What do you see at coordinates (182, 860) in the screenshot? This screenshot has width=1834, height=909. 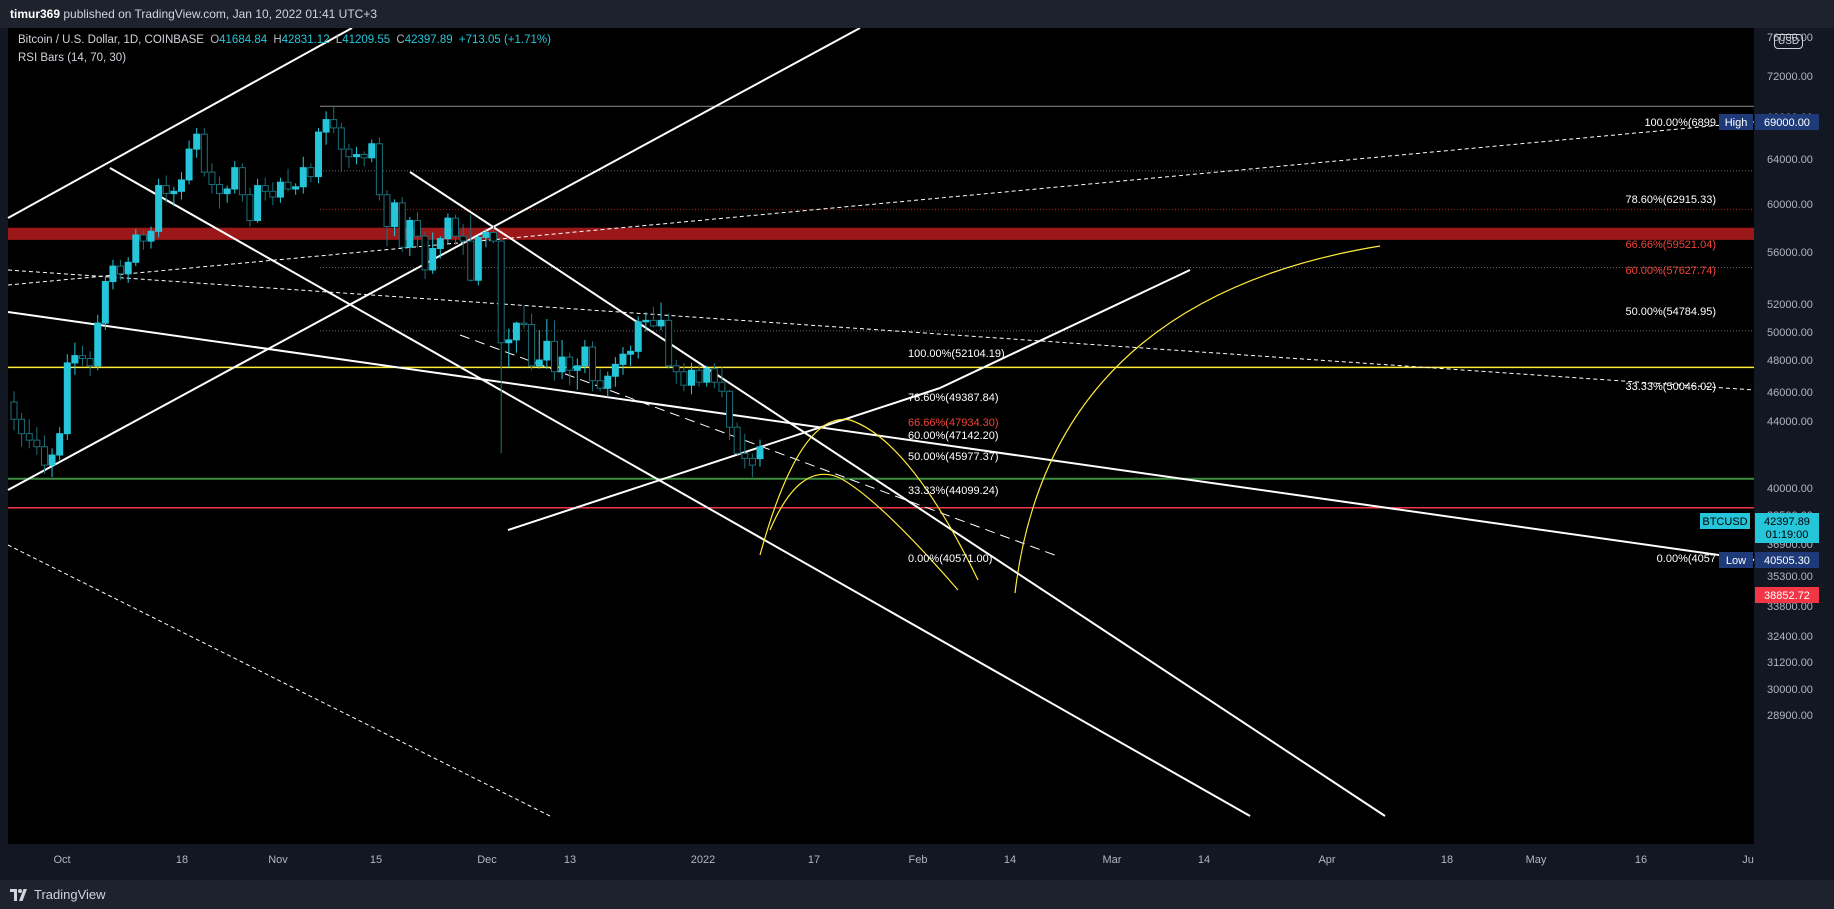 I see `time-tick-label: 18` at bounding box center [182, 860].